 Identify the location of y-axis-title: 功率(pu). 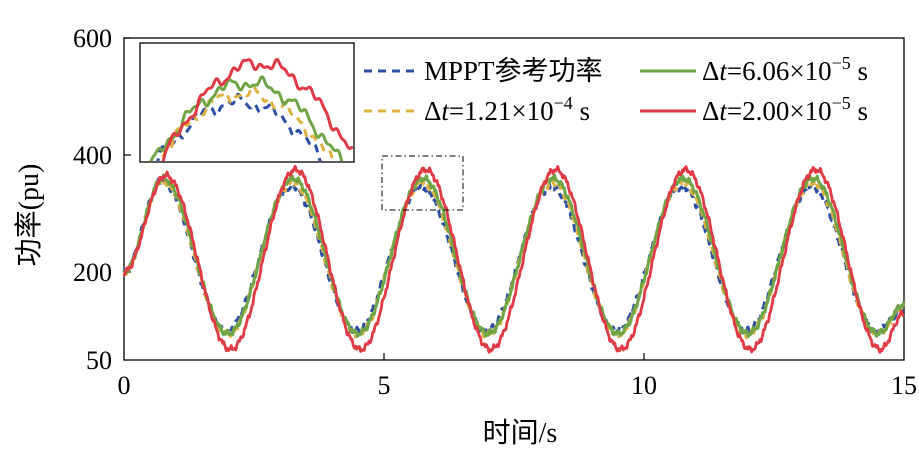
(29, 215).